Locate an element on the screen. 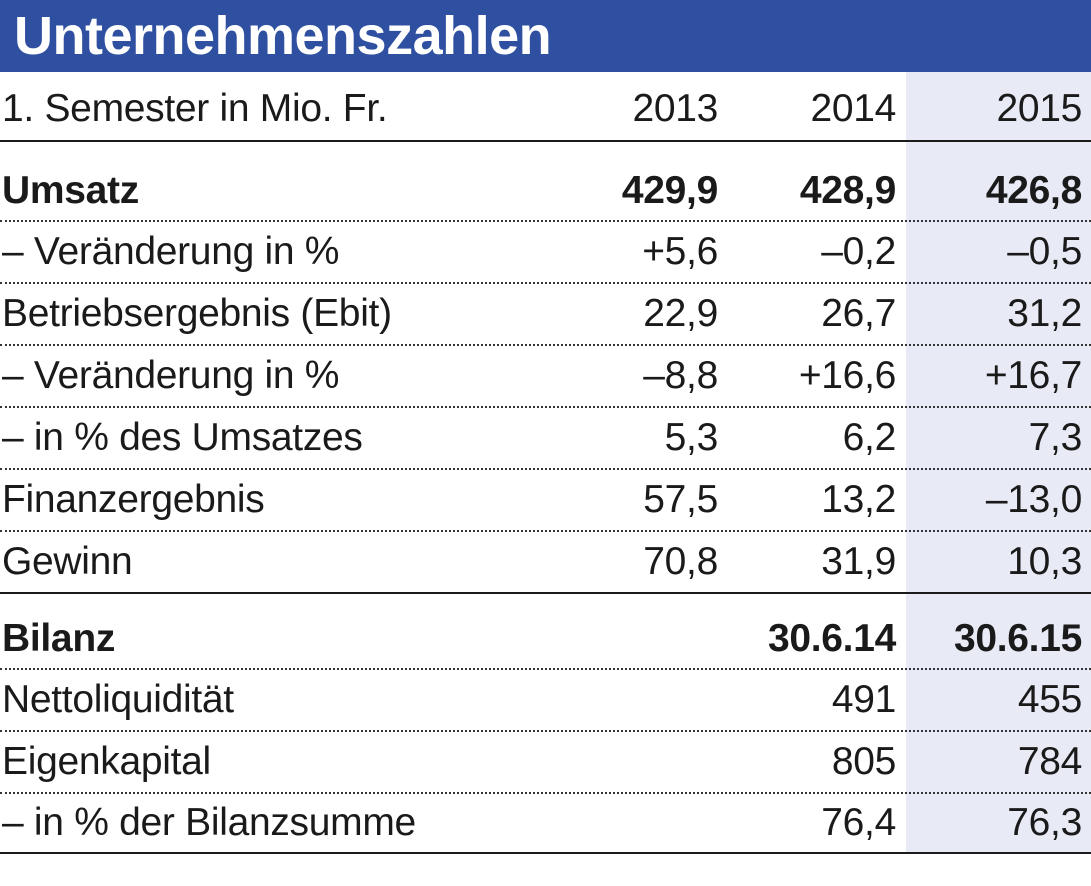 The width and height of the screenshot is (1091, 886). row-label: Gewinn is located at coordinates (67, 561).